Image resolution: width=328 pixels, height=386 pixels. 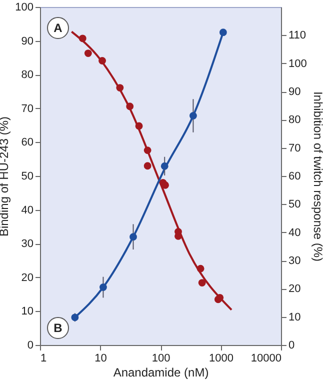 I want to click on y-tick-label: 90, so click(x=27, y=41).